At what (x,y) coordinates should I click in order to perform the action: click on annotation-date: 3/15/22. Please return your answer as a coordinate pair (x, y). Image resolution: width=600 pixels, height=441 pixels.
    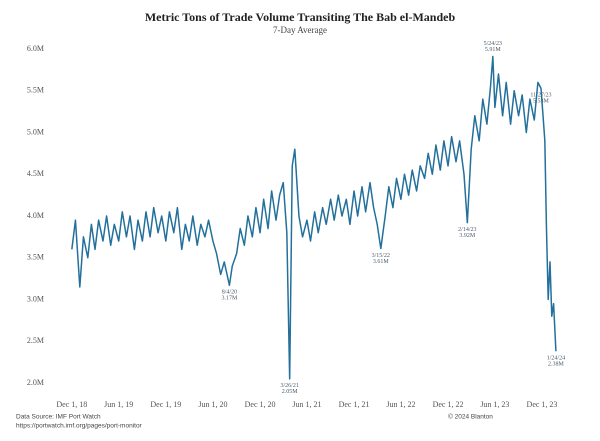
    Looking at the image, I should click on (381, 256).